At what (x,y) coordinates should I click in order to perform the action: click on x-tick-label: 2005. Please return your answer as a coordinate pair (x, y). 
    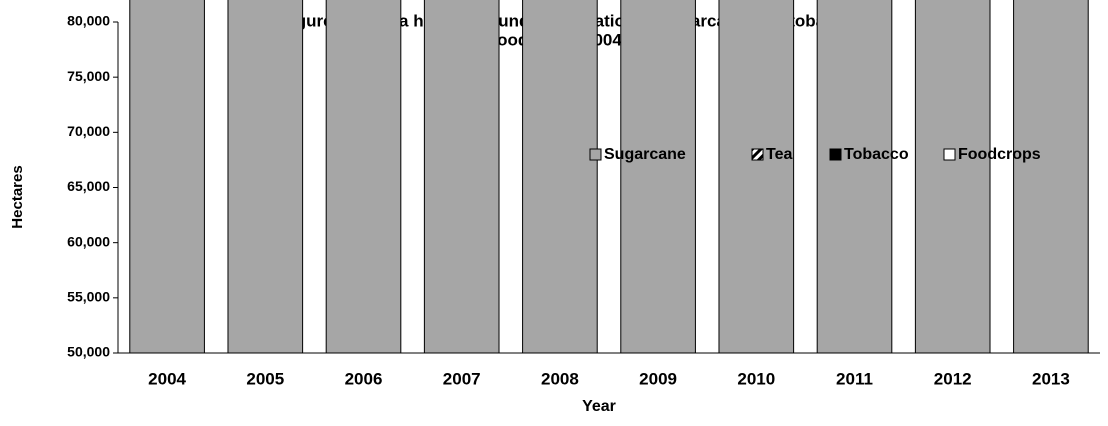
    Looking at the image, I should click on (265, 378).